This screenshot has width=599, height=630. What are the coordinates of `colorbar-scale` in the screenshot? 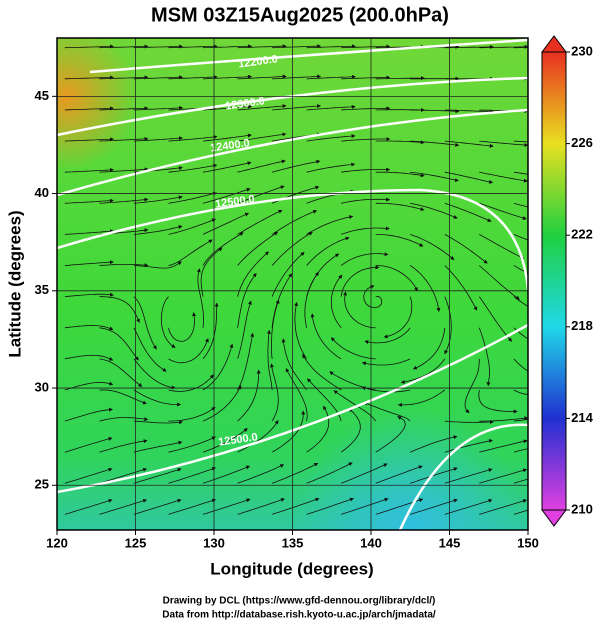 It's located at (554, 281).